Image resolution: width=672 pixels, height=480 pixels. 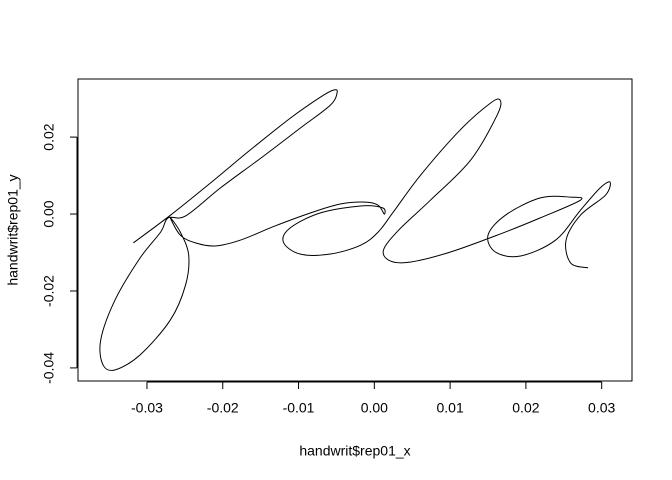 What do you see at coordinates (299, 408) in the screenshot?
I see `x-tick-label: -0.01` at bounding box center [299, 408].